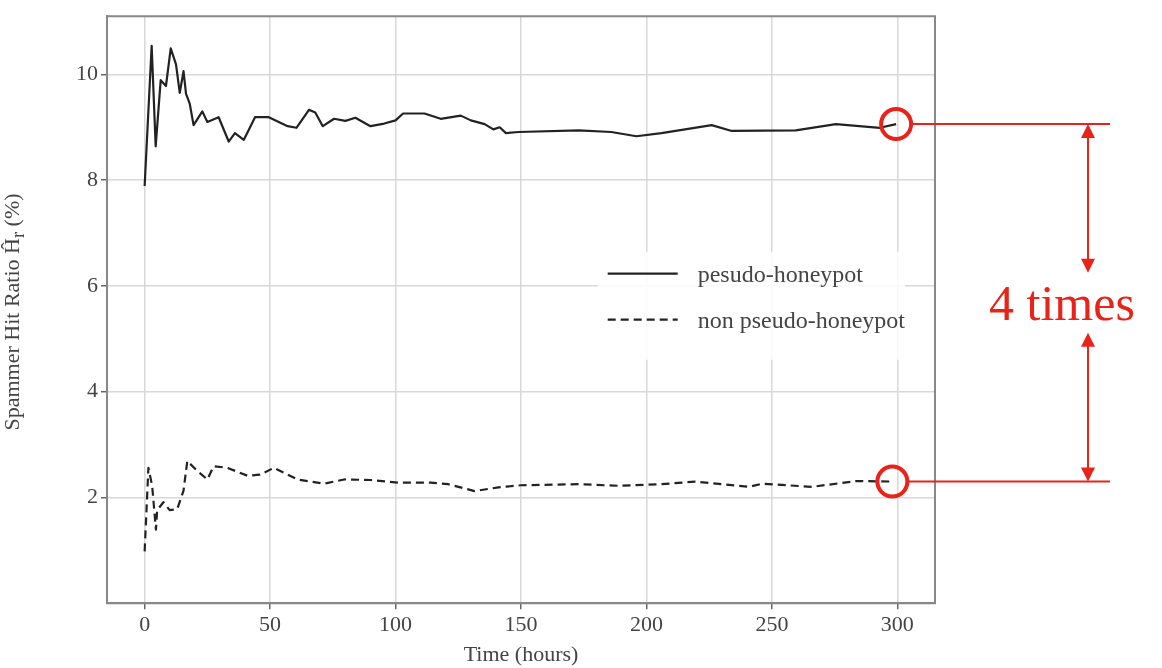 Image resolution: width=1162 pixels, height=668 pixels. I want to click on legend-label: pesudo-honeypot, so click(780, 273).